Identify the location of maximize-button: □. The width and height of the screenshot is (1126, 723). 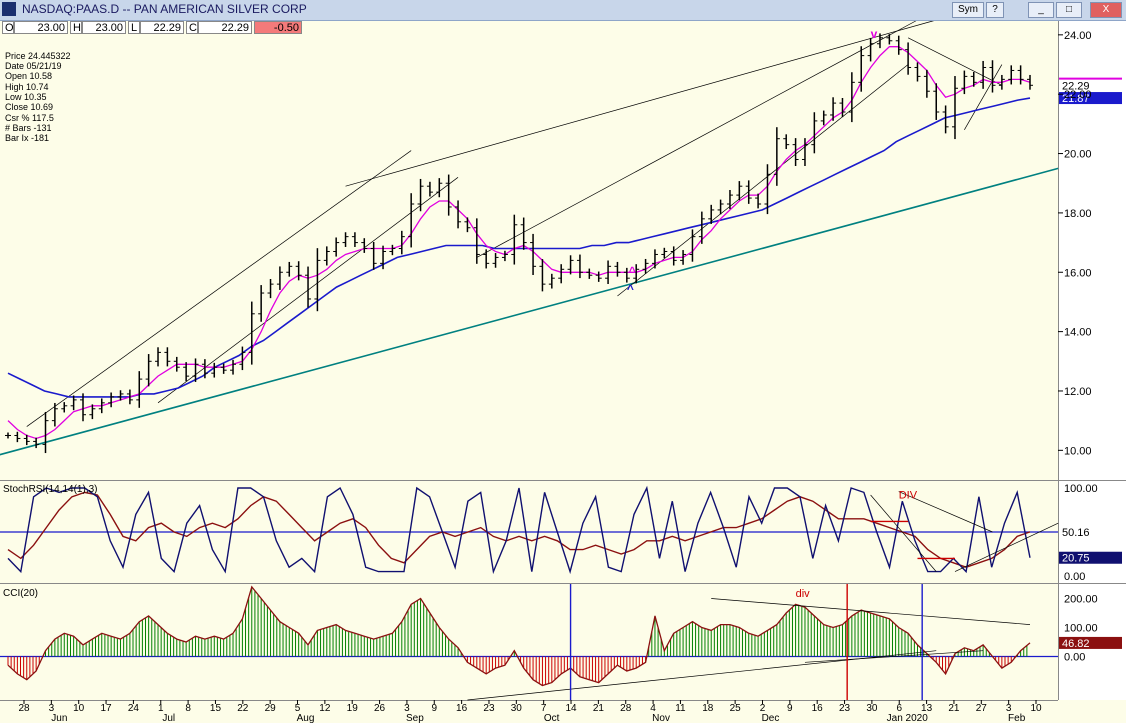
(1069, 10).